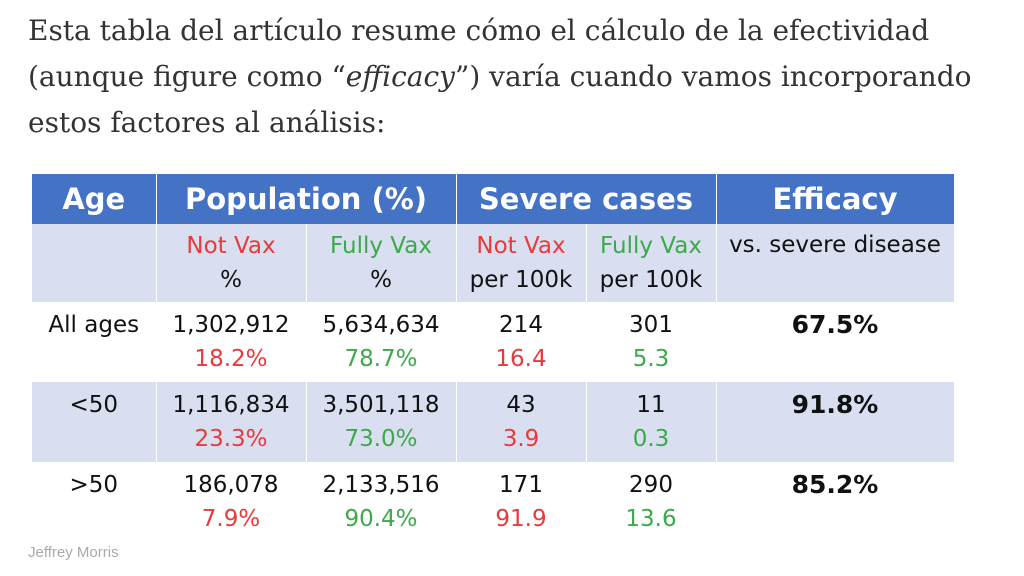 This screenshot has width=1024, height=576. I want to click on row-pop-notvax: 186,078 7.9%, so click(231, 502).